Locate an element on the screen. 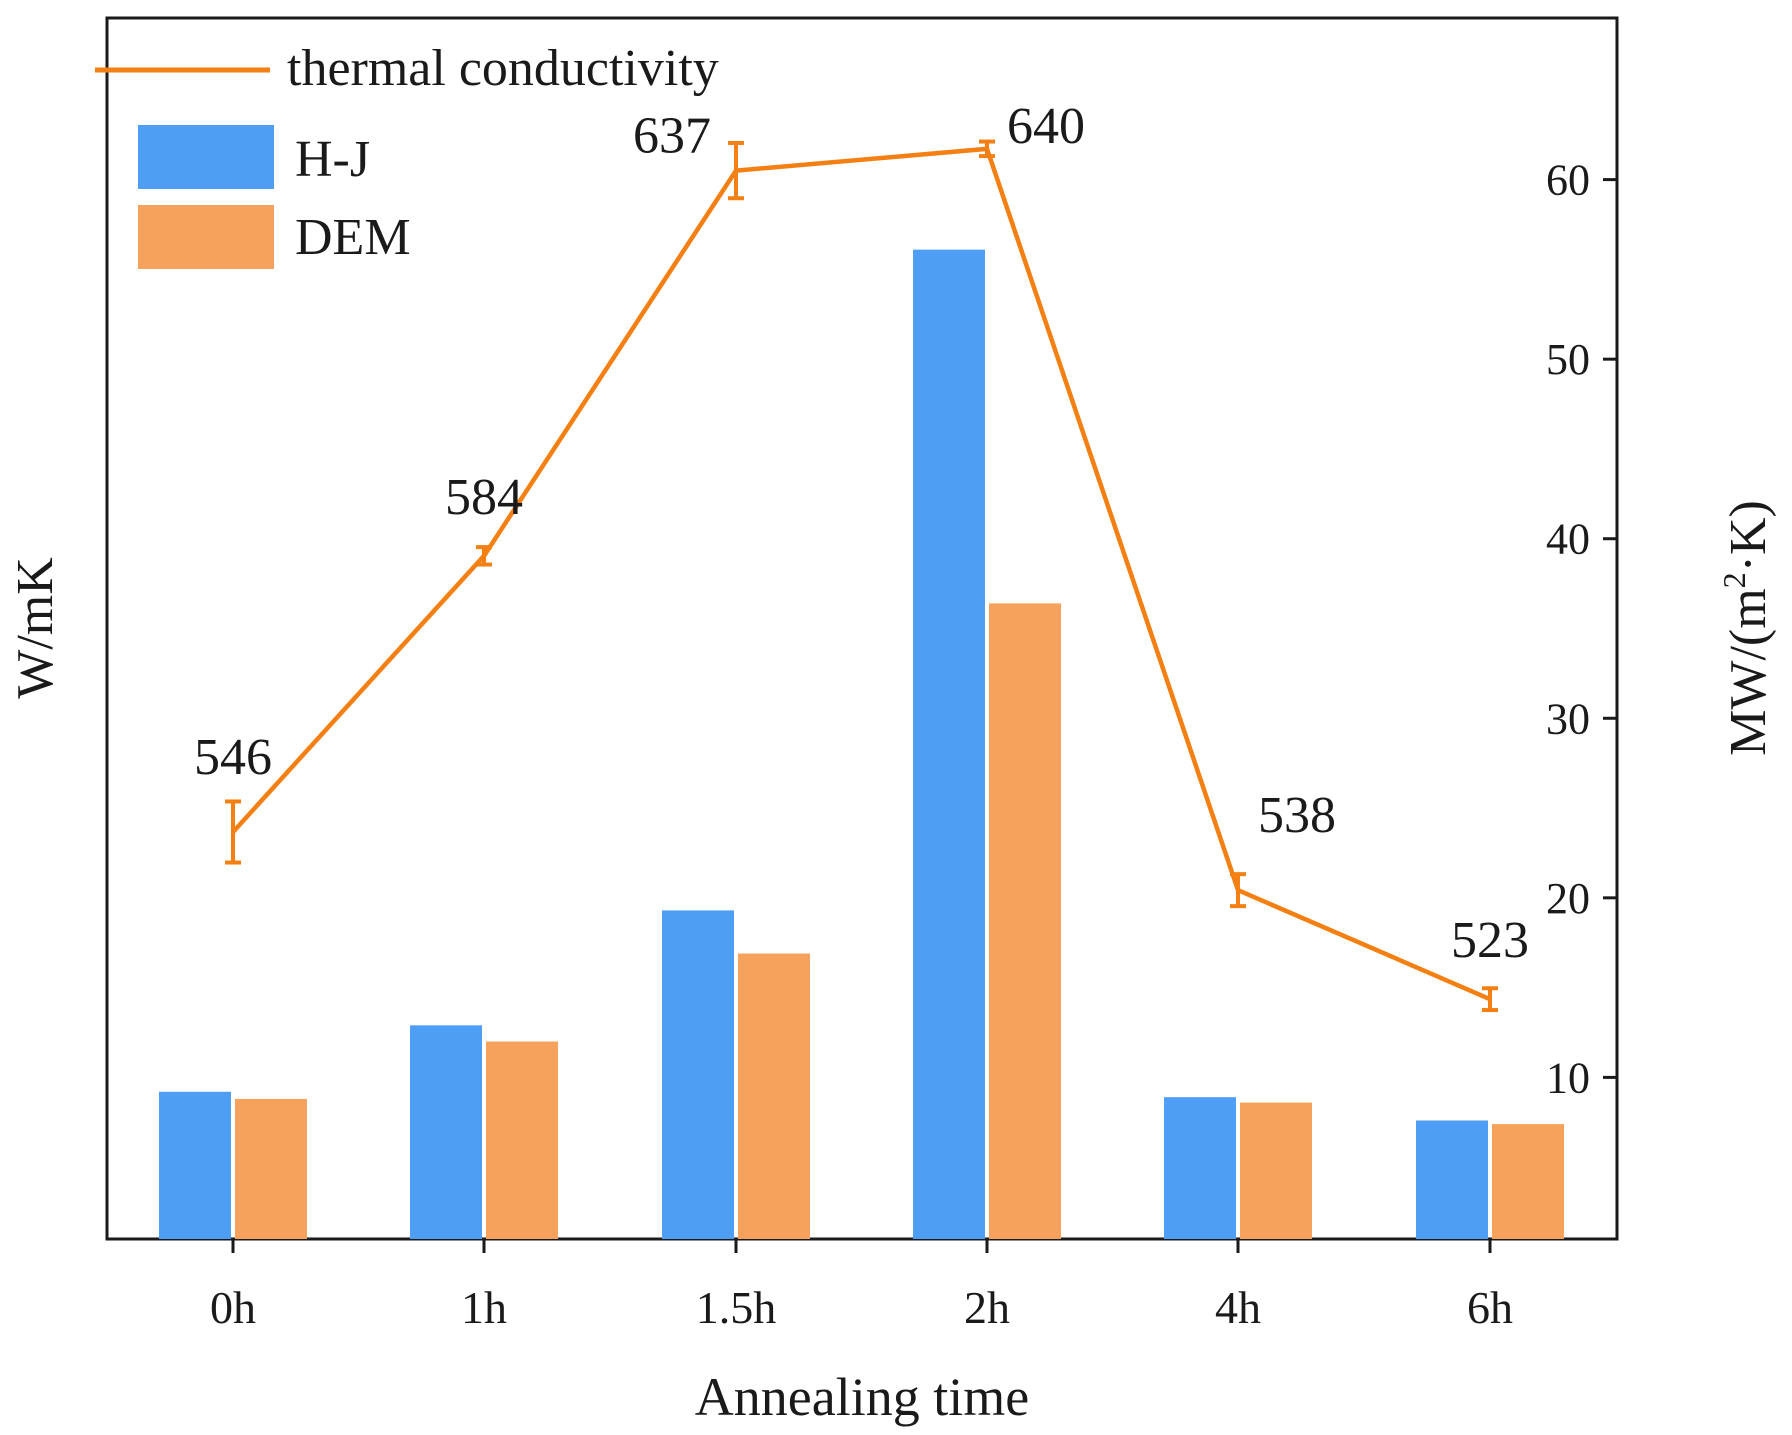 Image resolution: width=1792 pixels, height=1435 pixels. x-tick-label-6h: 6h is located at coordinates (1490, 1307).